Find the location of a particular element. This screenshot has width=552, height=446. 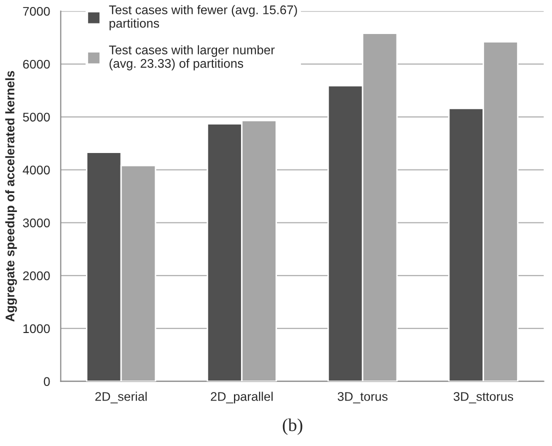

legend-label: Test cases with larger number (avg. 23.33) of partitions is located at coordinates (192, 57).